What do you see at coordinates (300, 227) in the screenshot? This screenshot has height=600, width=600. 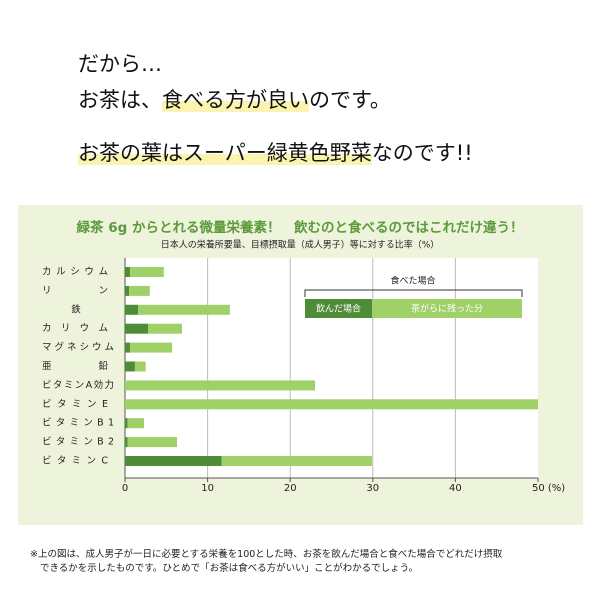 I see `chart-title: 緑茶 6g からとれる微量栄養素！ 飲むのと食べるのではこれだけ違う！` at bounding box center [300, 227].